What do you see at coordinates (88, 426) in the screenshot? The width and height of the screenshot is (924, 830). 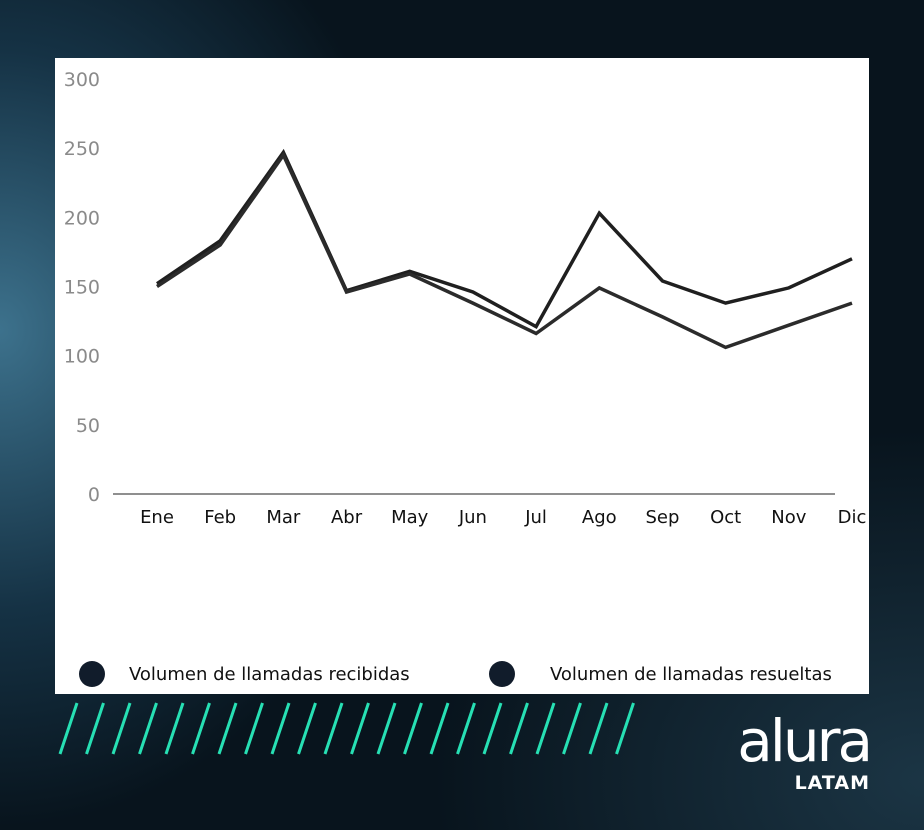 I see `y-tick-label: 50` at bounding box center [88, 426].